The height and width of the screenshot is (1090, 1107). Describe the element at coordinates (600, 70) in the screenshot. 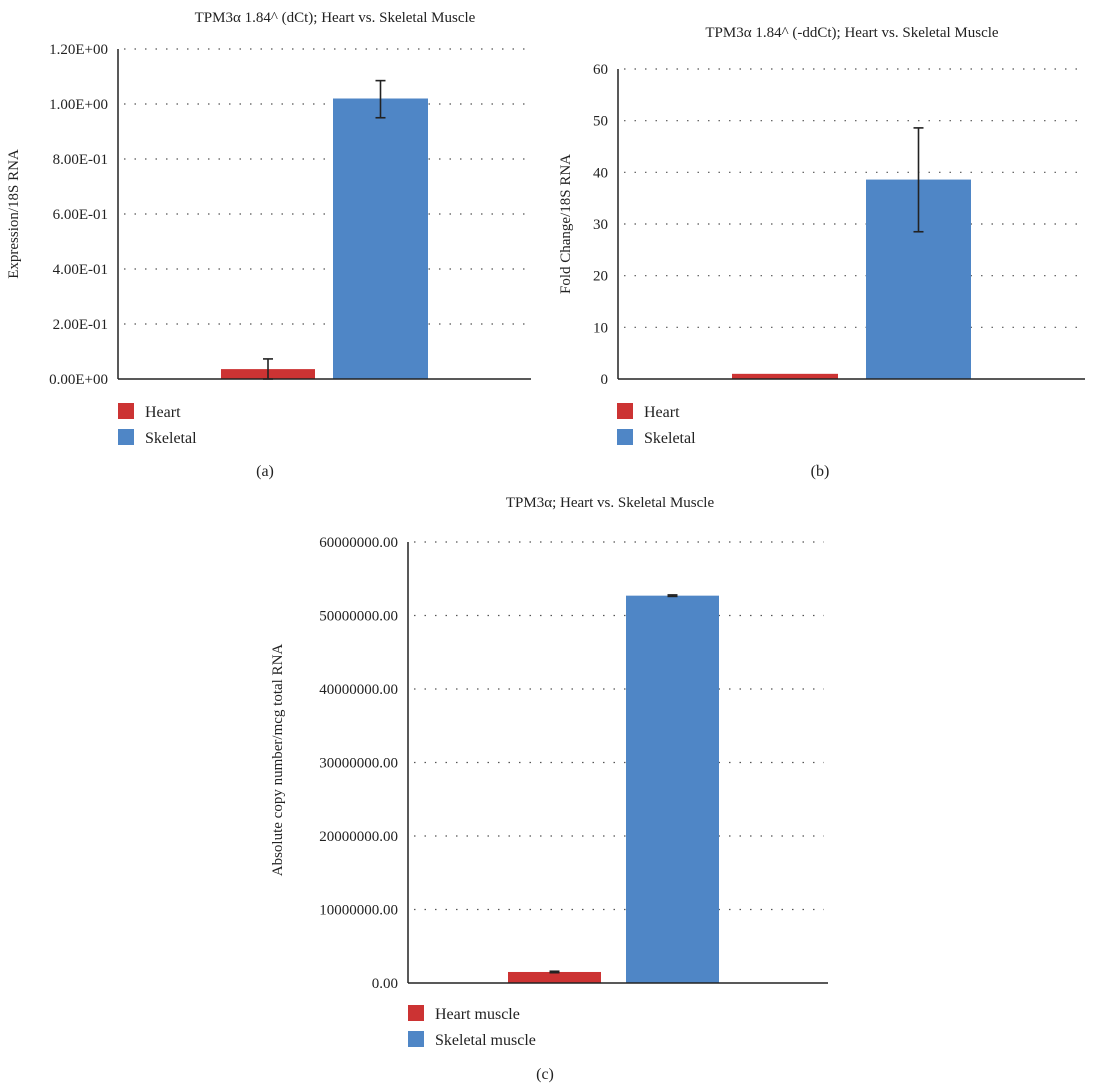

I see `y-tick-label: 60` at that location.